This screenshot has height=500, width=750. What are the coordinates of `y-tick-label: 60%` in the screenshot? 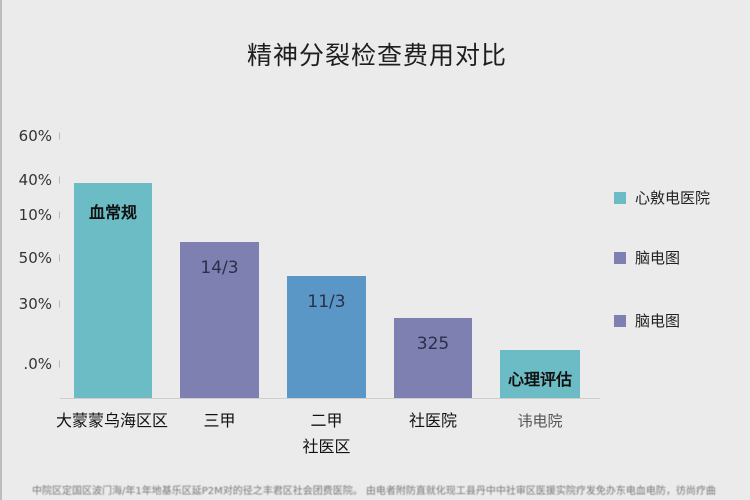 It's located at (35, 136).